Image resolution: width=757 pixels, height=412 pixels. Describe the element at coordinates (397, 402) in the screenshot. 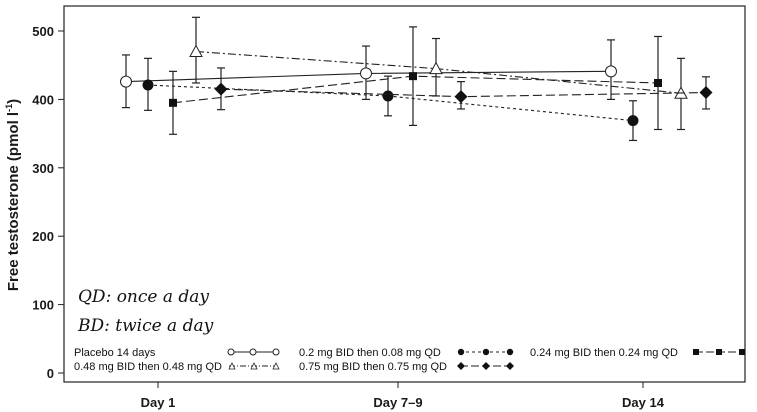

I see `x-tick-label: Day 7–9` at that location.